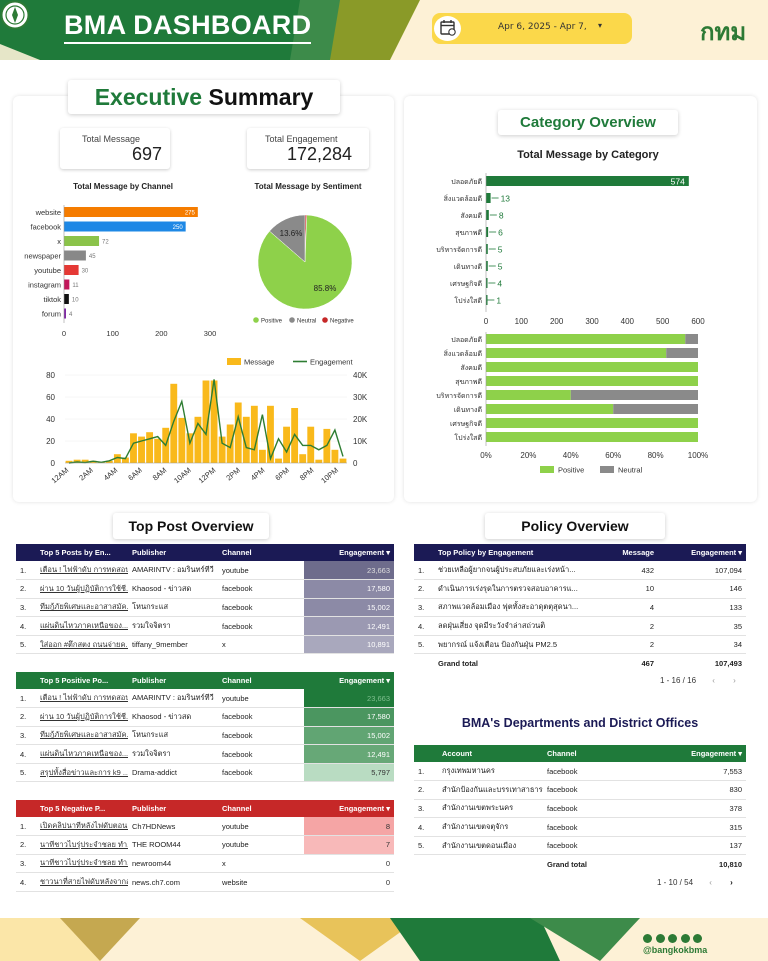 This screenshot has height=961, width=768. Describe the element at coordinates (694, 790) in the screenshot. I see `engagement-cell: 830` at that location.